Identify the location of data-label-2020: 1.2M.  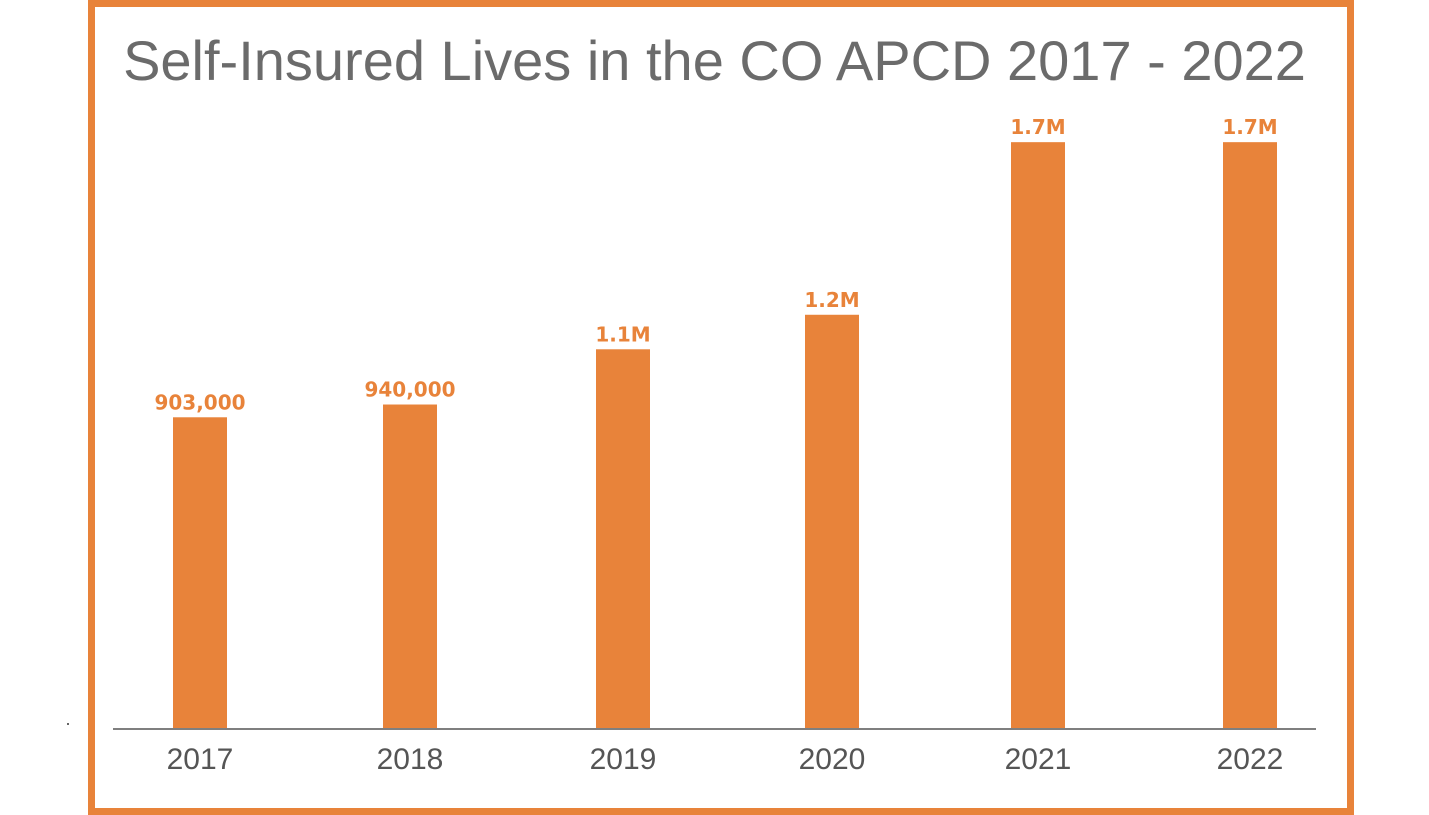
(831, 300).